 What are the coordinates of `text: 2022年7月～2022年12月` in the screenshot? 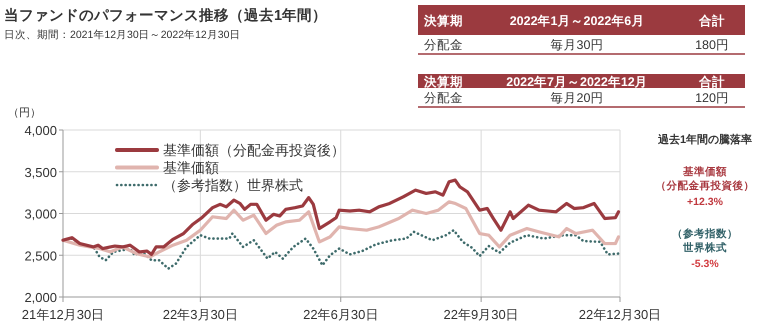 It's located at (577, 82).